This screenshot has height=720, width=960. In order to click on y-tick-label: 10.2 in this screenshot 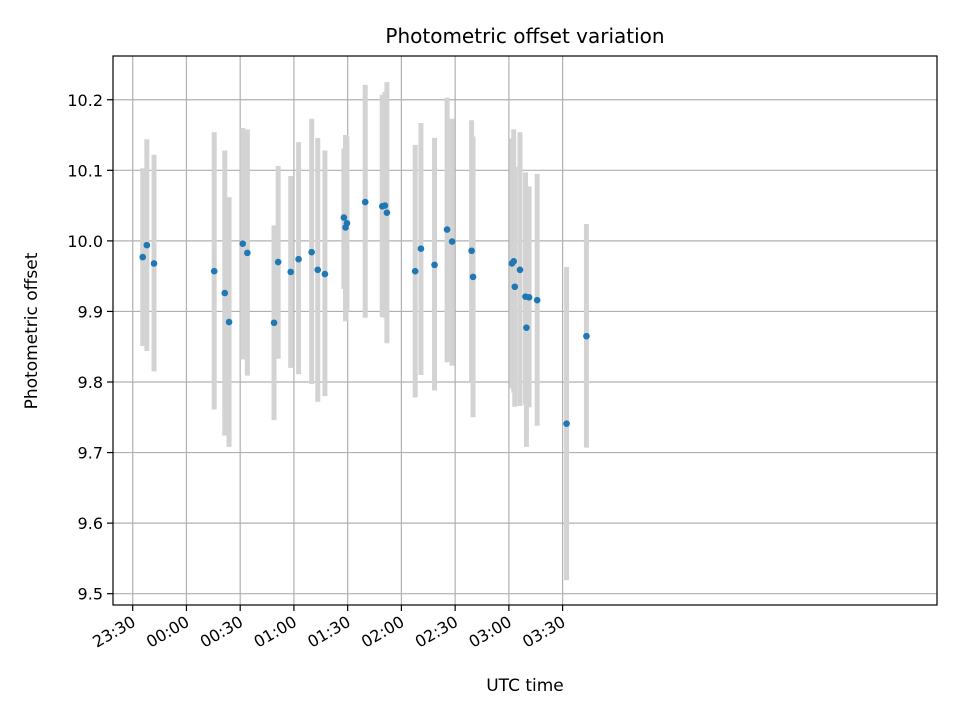, I will do `click(85, 100)`.